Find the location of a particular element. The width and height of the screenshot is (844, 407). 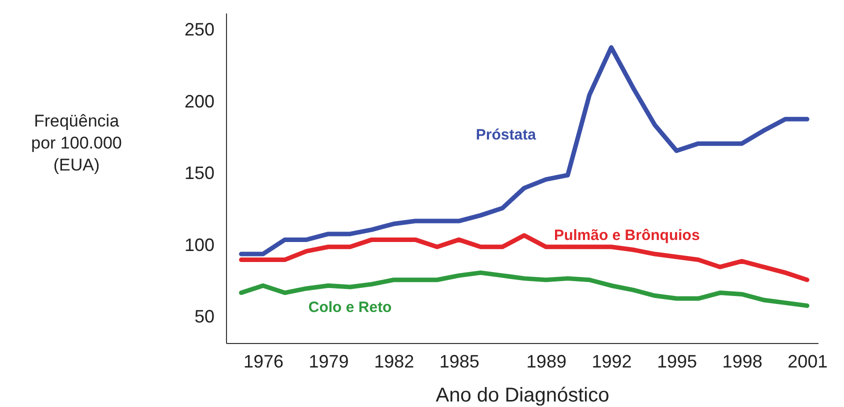

series-label: Colo e Reto is located at coordinates (350, 307).